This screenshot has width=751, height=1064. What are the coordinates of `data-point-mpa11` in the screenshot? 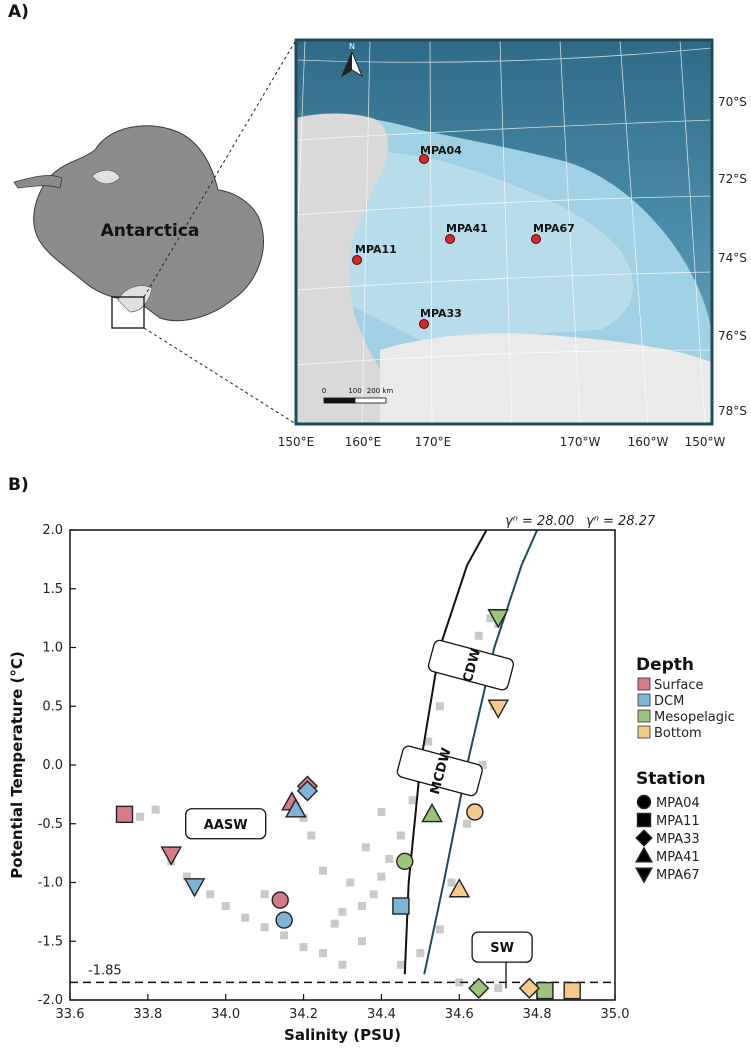 It's located at (401, 906).